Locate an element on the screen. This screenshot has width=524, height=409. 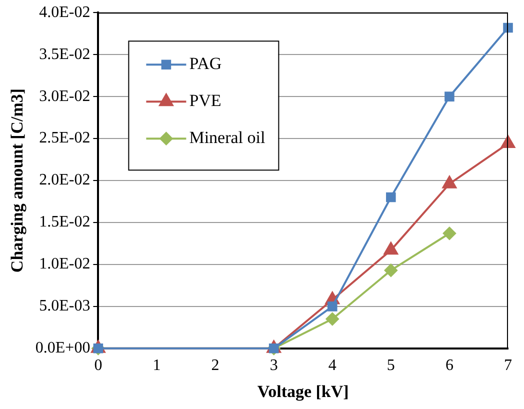
legend-label: Mineral oil is located at coordinates (227, 138).